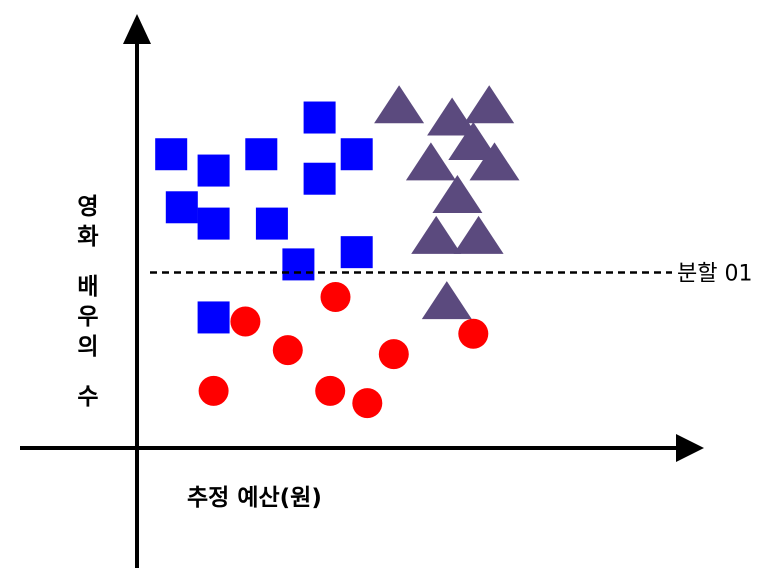 The image size is (784, 582). Describe the element at coordinates (87, 287) in the screenshot. I see `y-axis-label-char: 배` at that location.